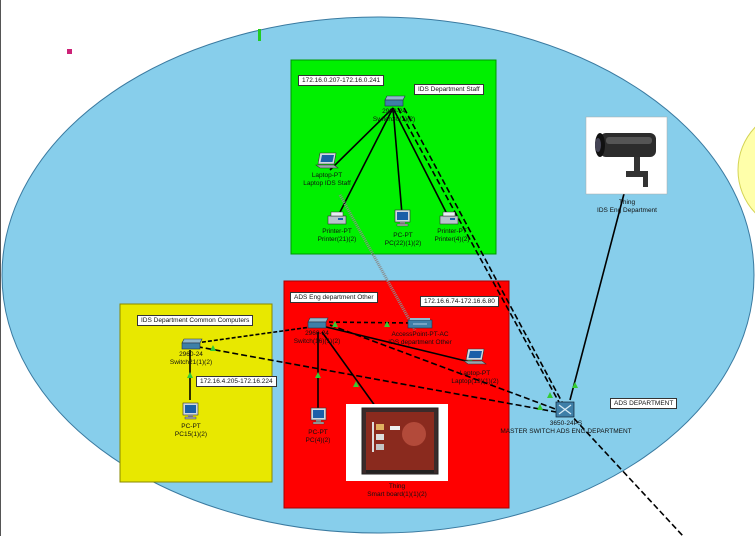  What do you see at coordinates (449, 89) in the screenshot?
I see `staff-zone-label: IDS Department Staff` at bounding box center [449, 89].